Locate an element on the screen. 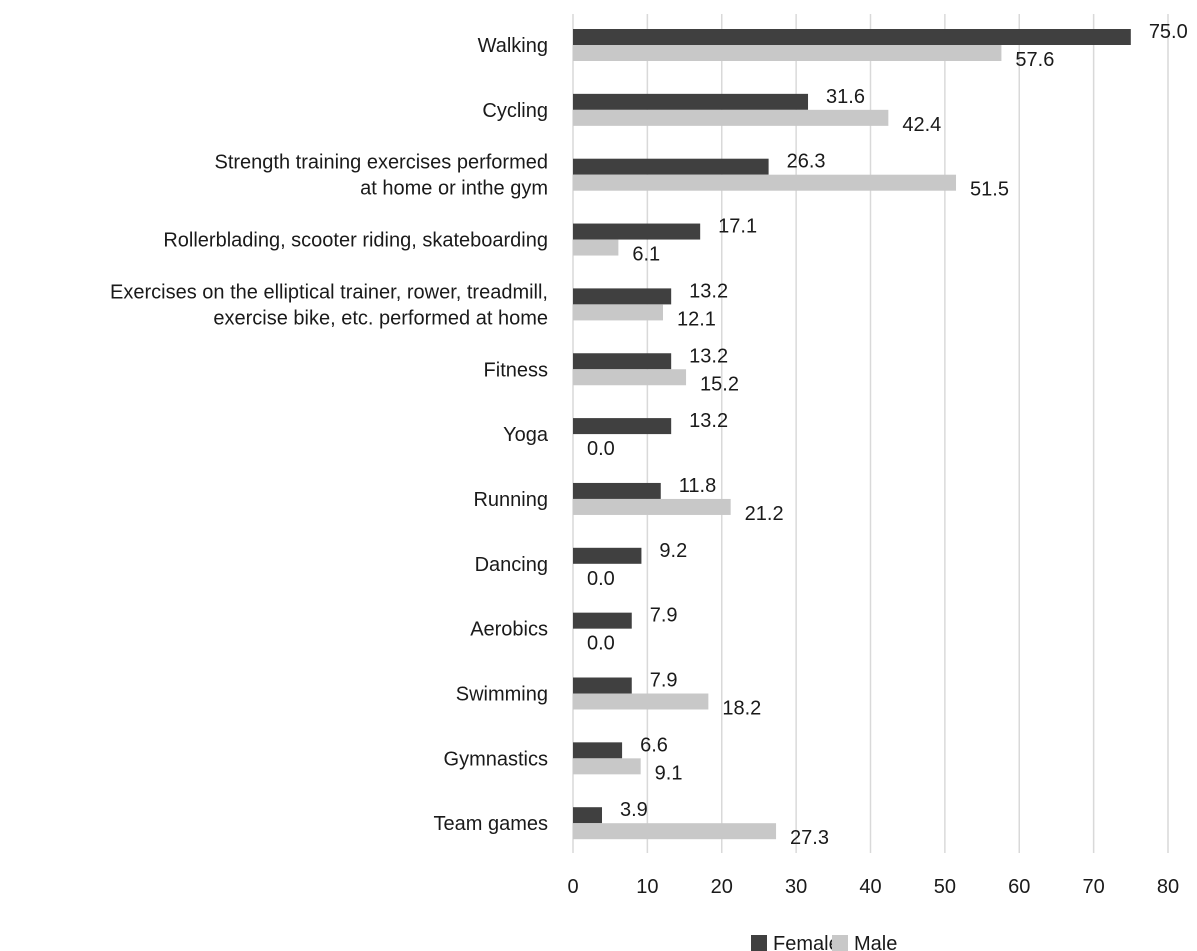 This screenshot has height=951, width=1197. x-tick-label: 60 is located at coordinates (1019, 887).